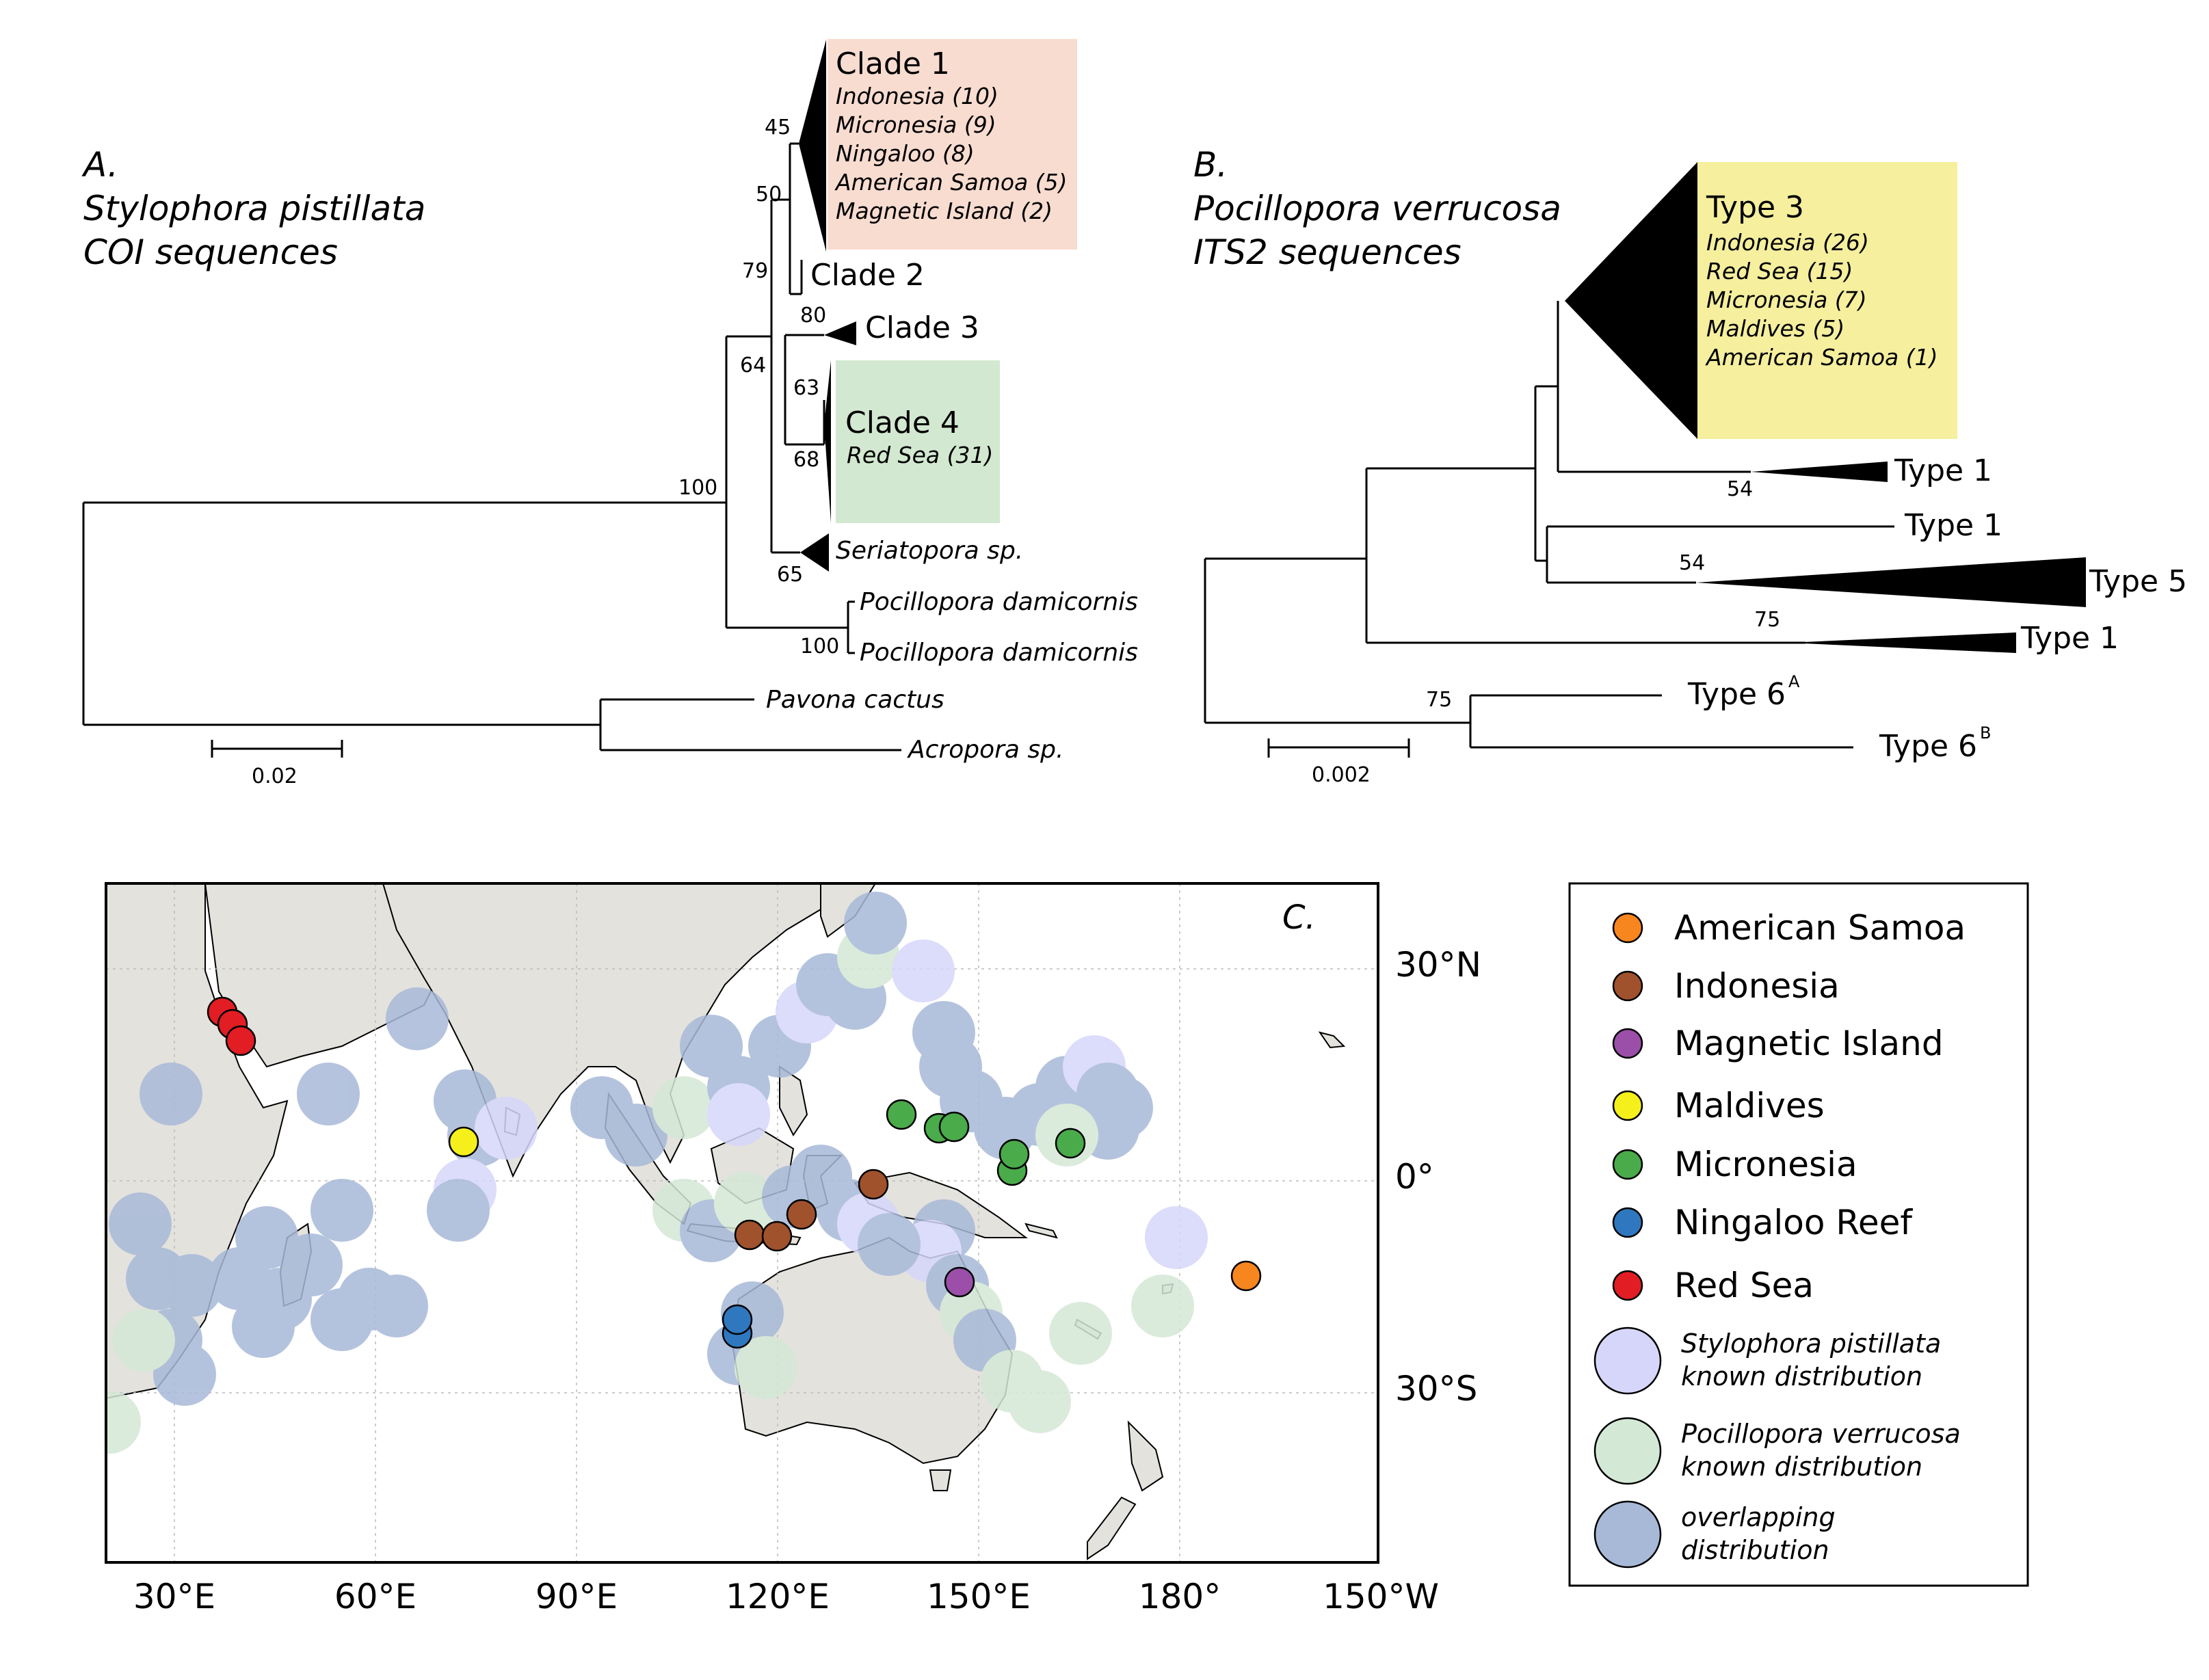  I want to click on legend-distribution-label: Stylophora pistillata, so click(1811, 1344).